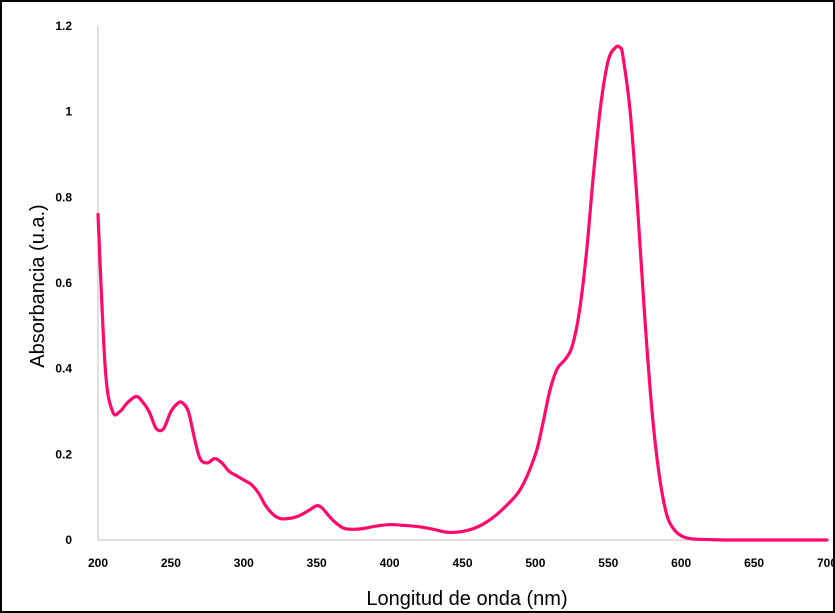 The image size is (835, 613). I want to click on x-tick-label: 600, so click(681, 563).